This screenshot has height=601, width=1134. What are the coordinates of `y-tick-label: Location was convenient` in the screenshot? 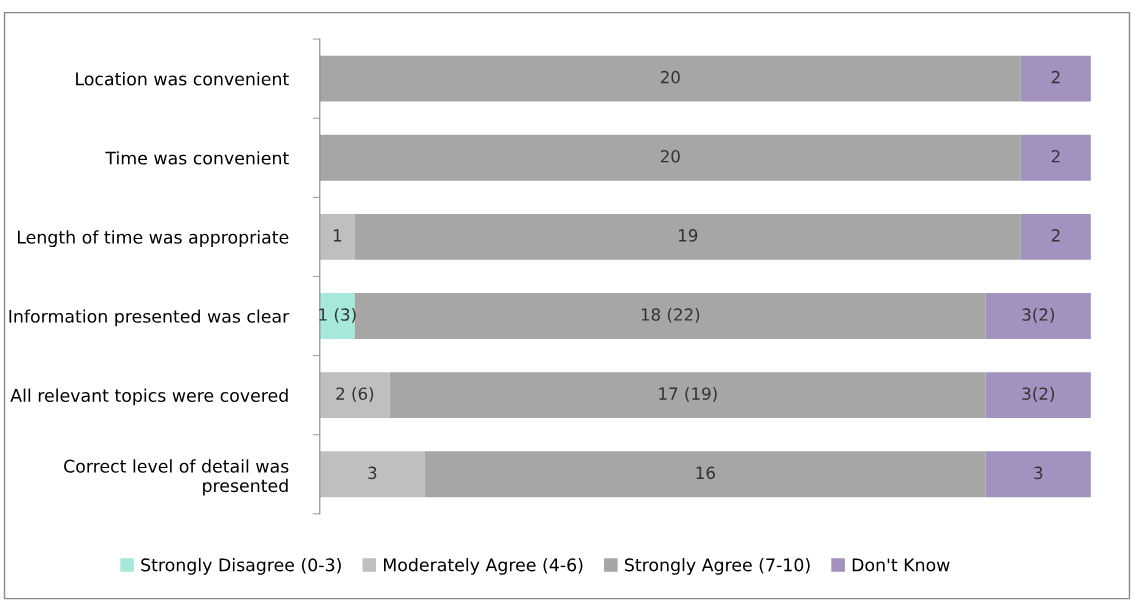 It's located at (182, 79).